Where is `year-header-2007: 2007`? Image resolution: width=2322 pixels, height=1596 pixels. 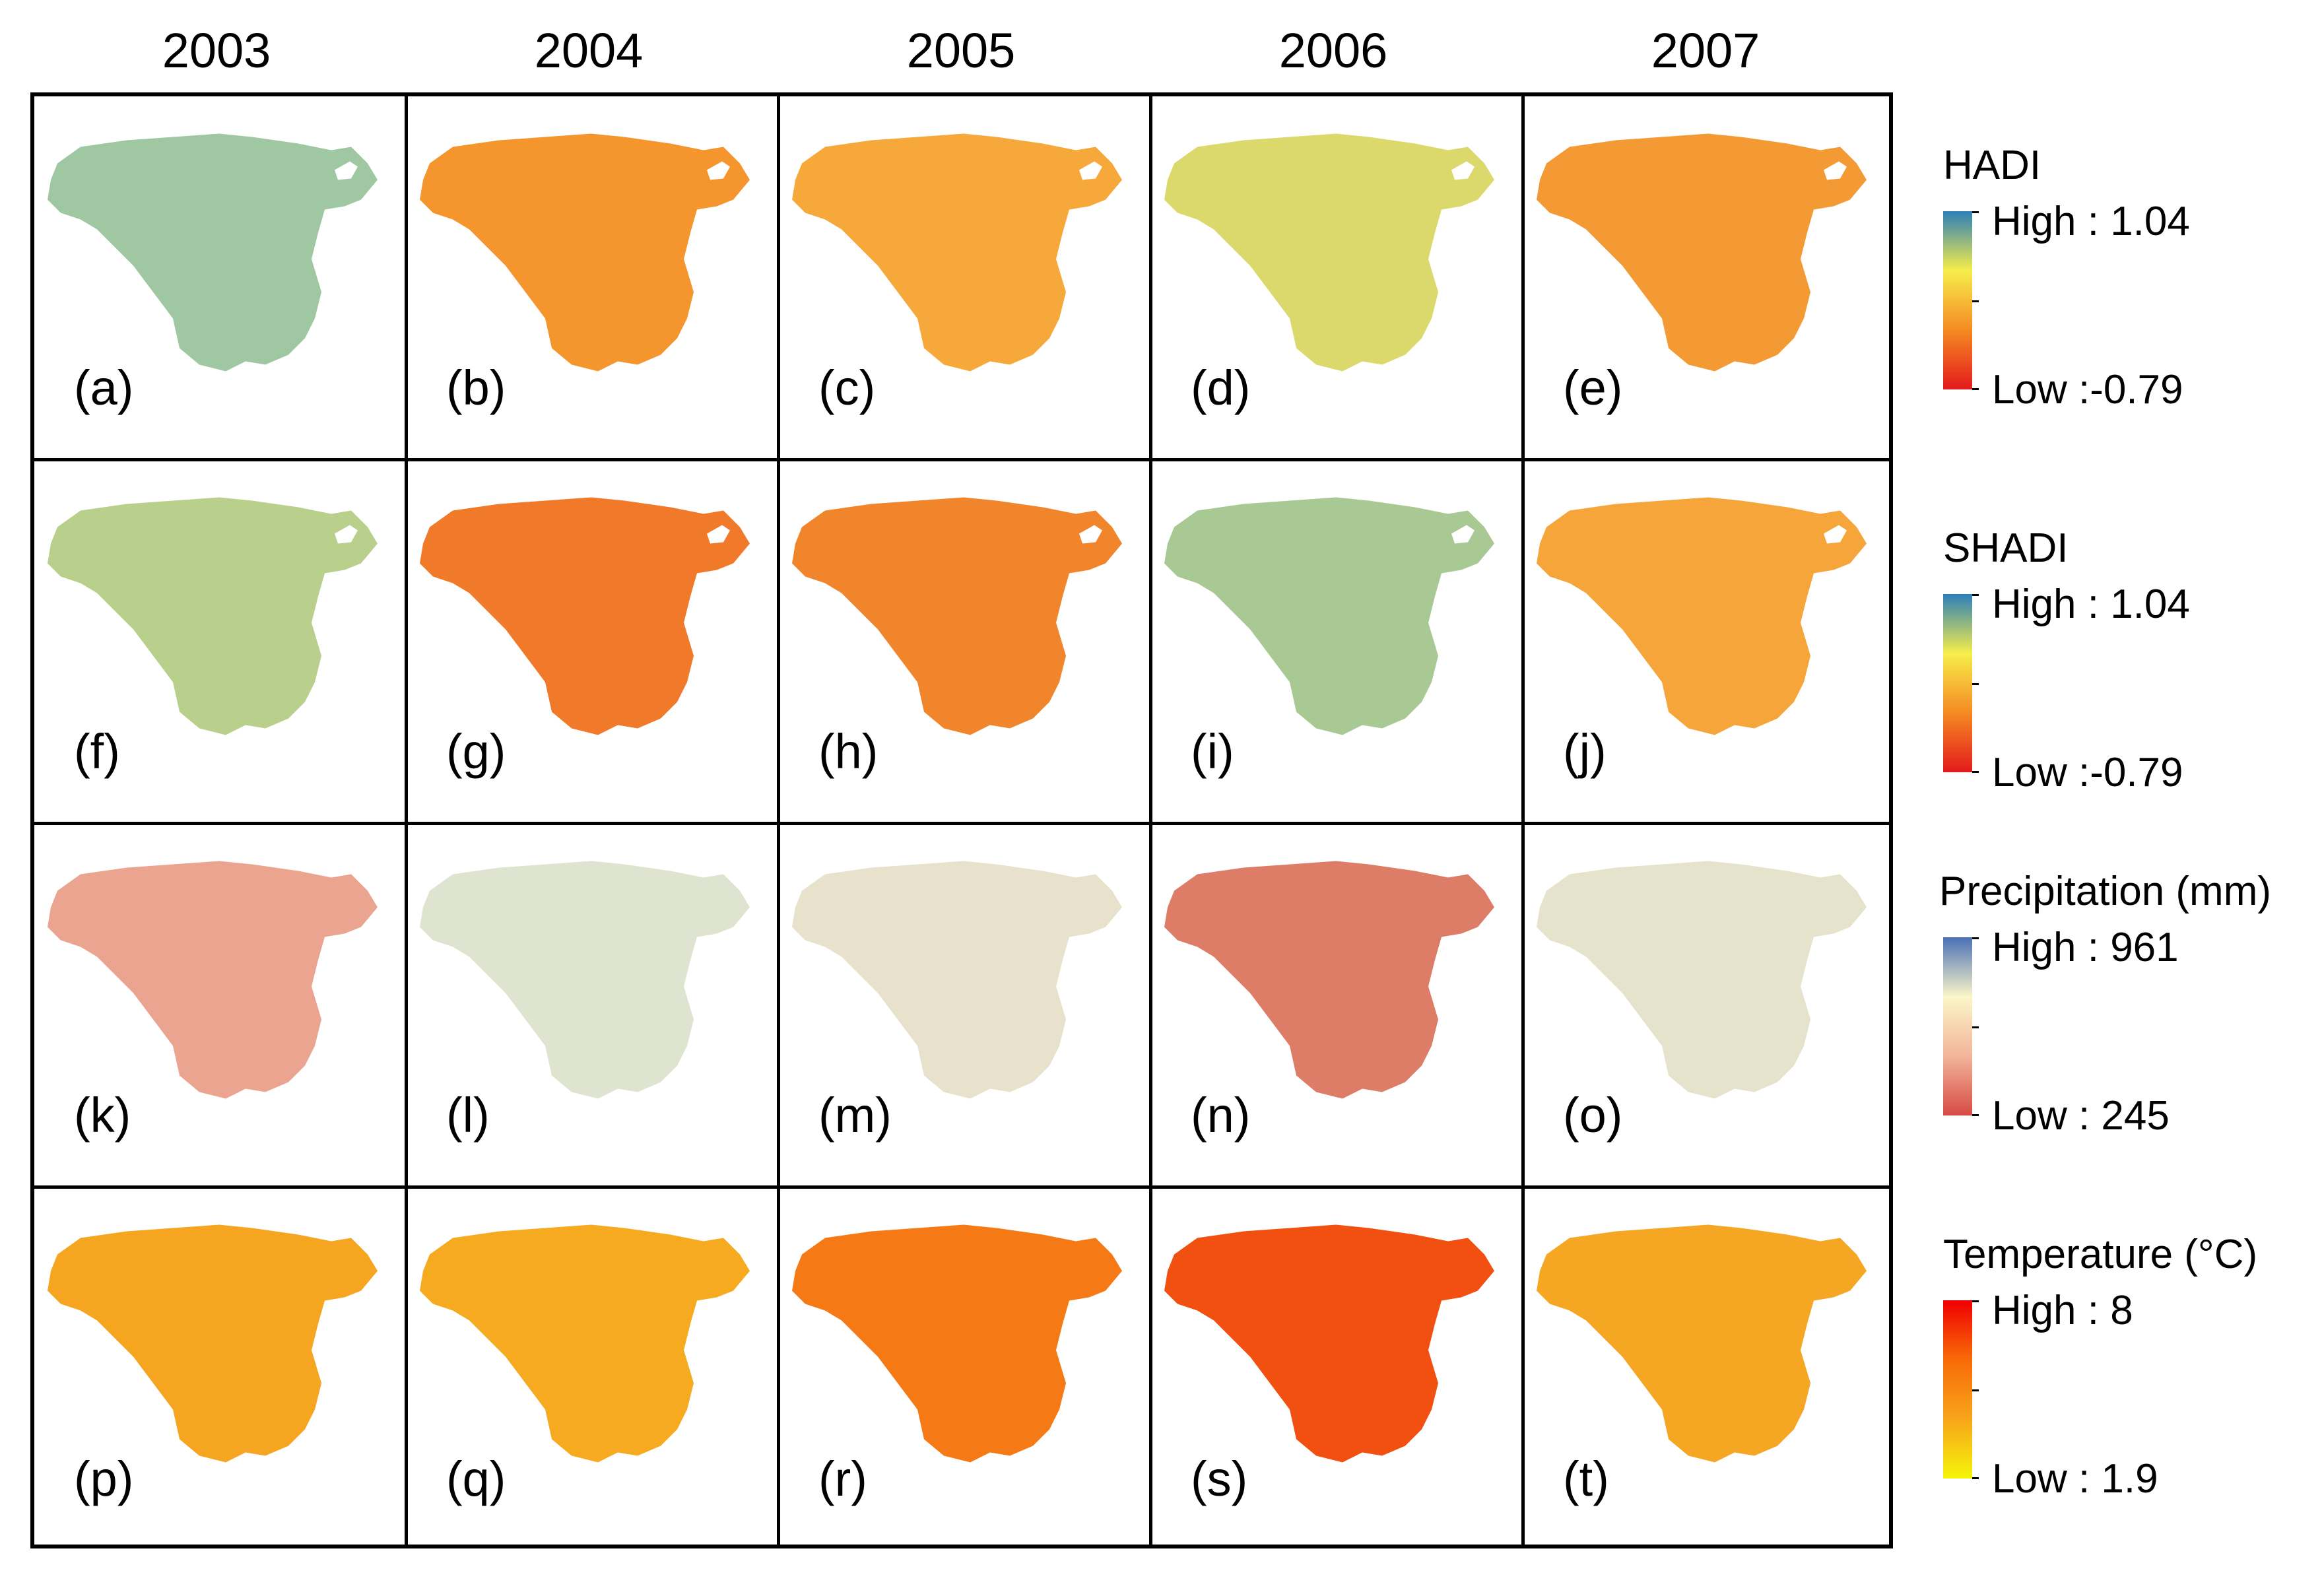
year-header-2007: 2007 is located at coordinates (1705, 51).